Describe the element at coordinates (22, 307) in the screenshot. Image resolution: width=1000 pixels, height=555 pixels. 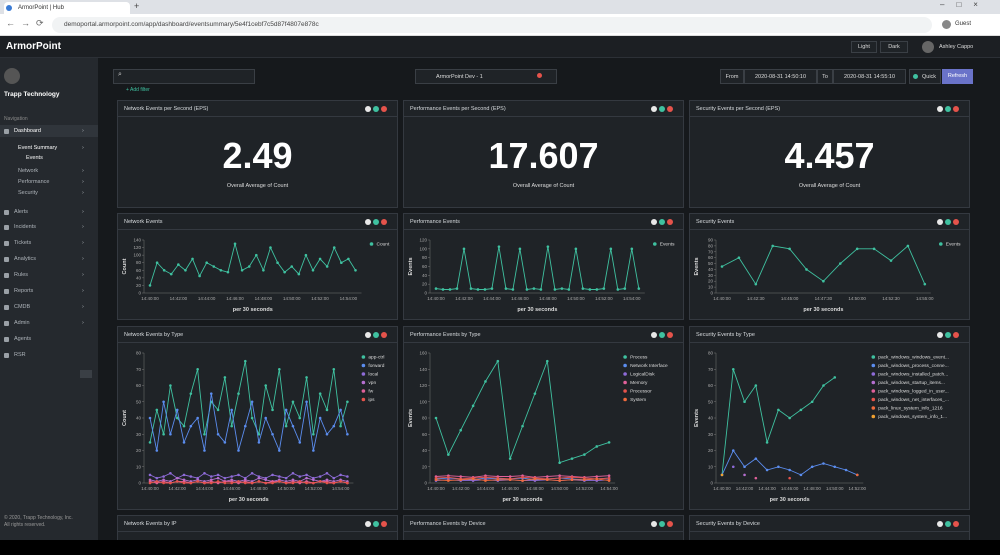
I see `nav-item: CMDB` at that location.